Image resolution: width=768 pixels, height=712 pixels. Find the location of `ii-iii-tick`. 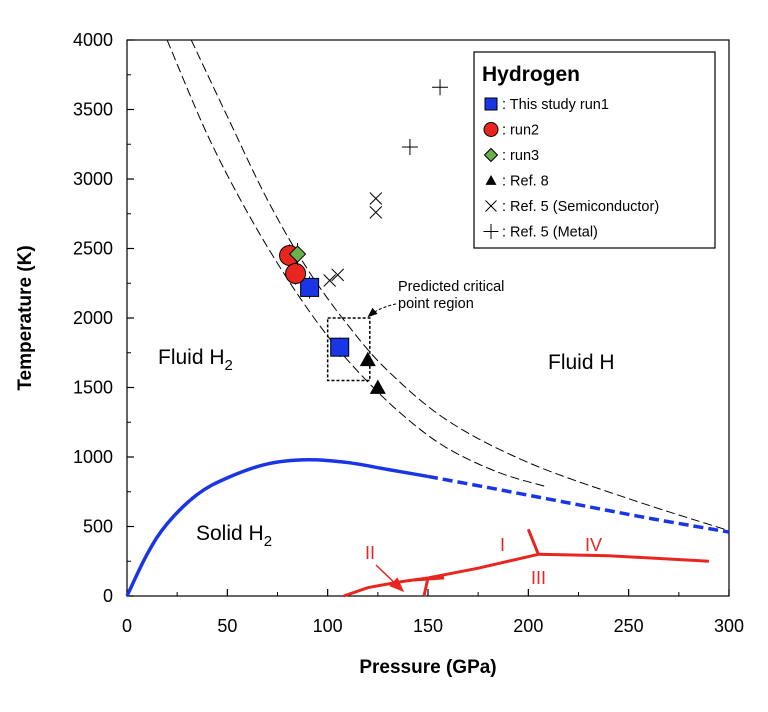

ii-iii-tick is located at coordinates (429, 579).